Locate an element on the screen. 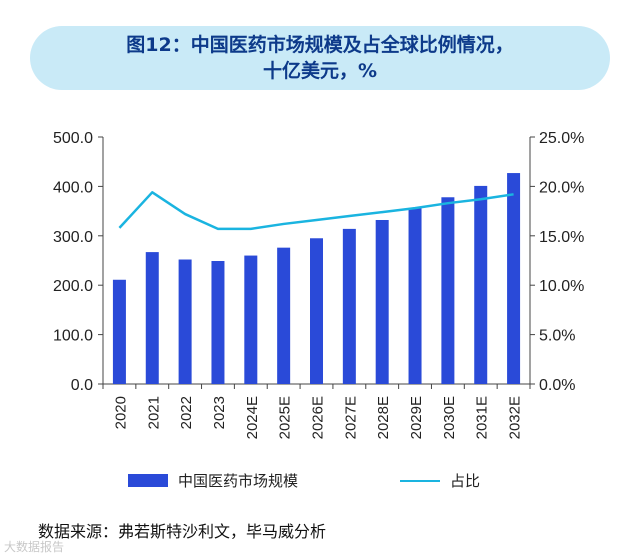 Image resolution: width=639 pixels, height=558 pixels. legend-item-bar: 中国医药市场规模 is located at coordinates (213, 480).